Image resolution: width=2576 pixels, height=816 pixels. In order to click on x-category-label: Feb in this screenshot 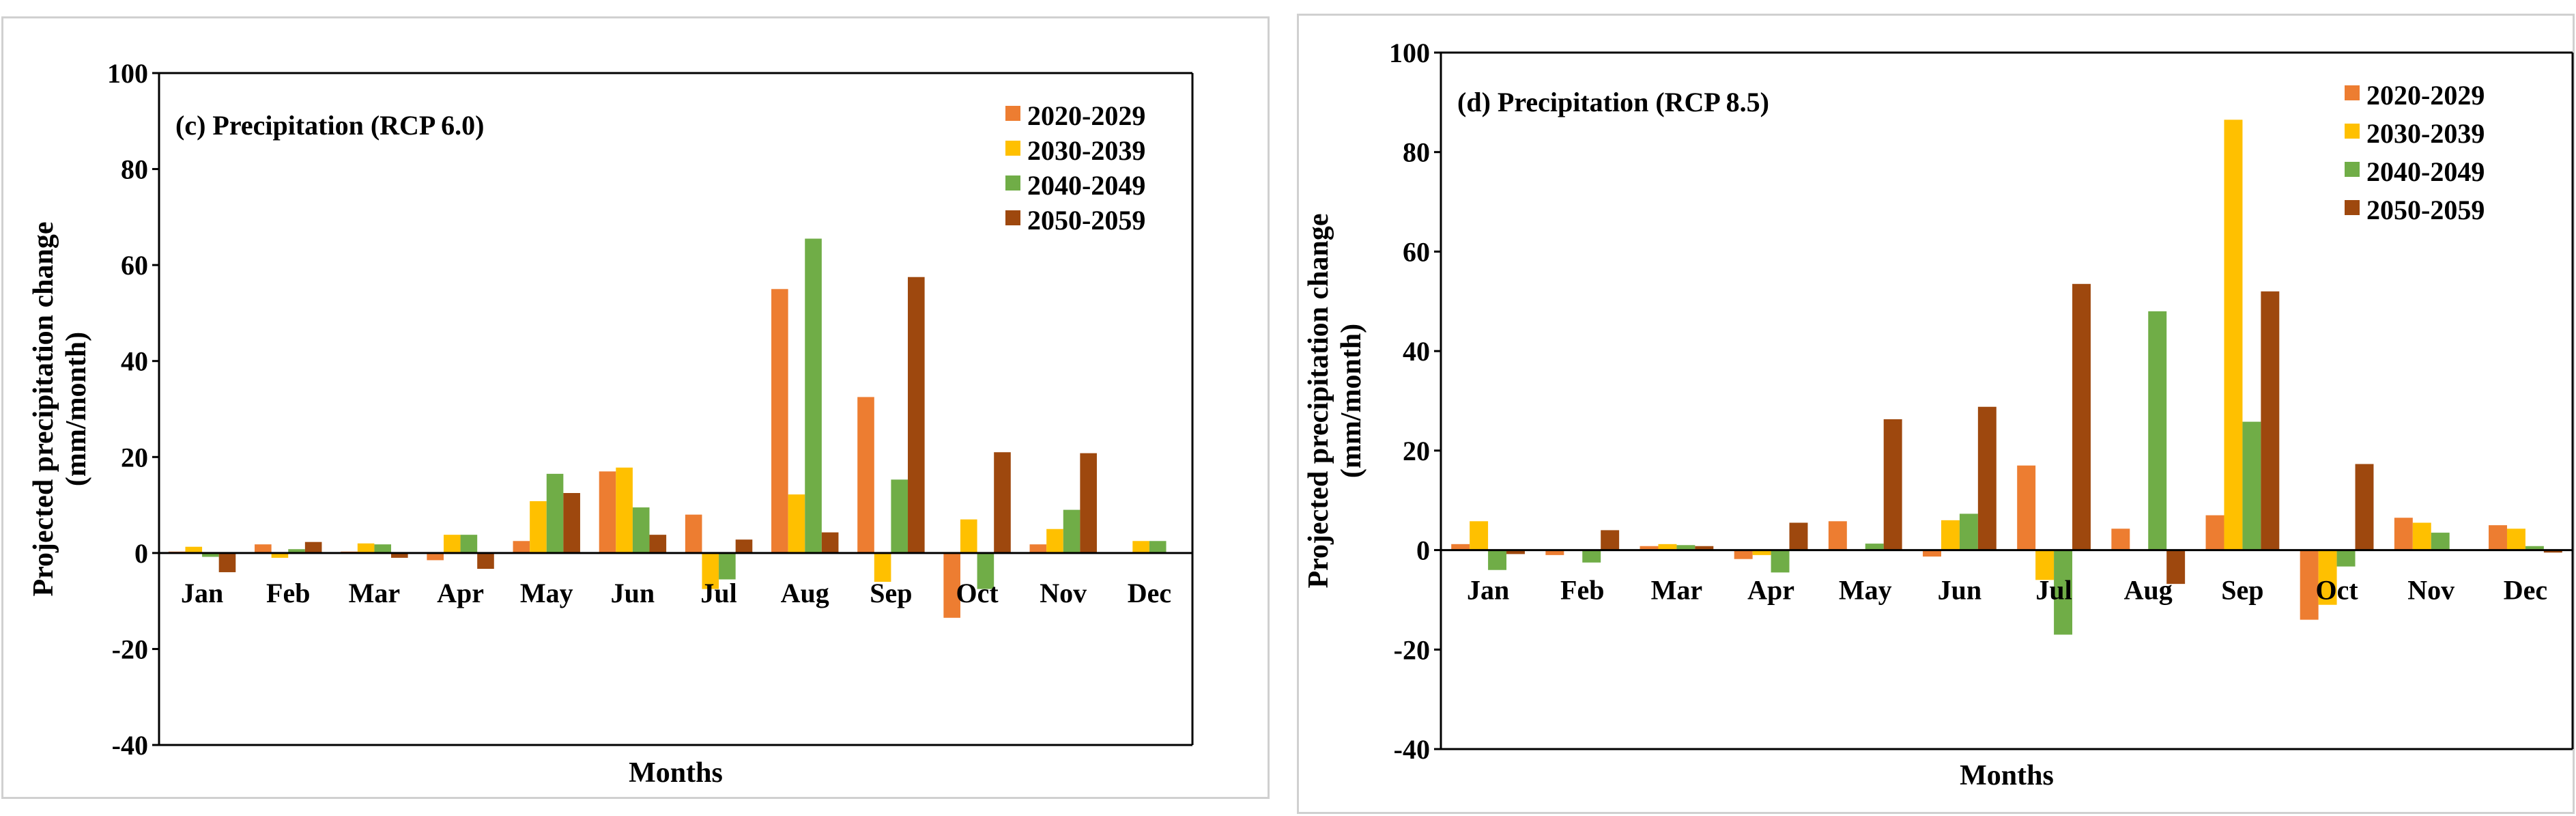, I will do `click(288, 593)`.